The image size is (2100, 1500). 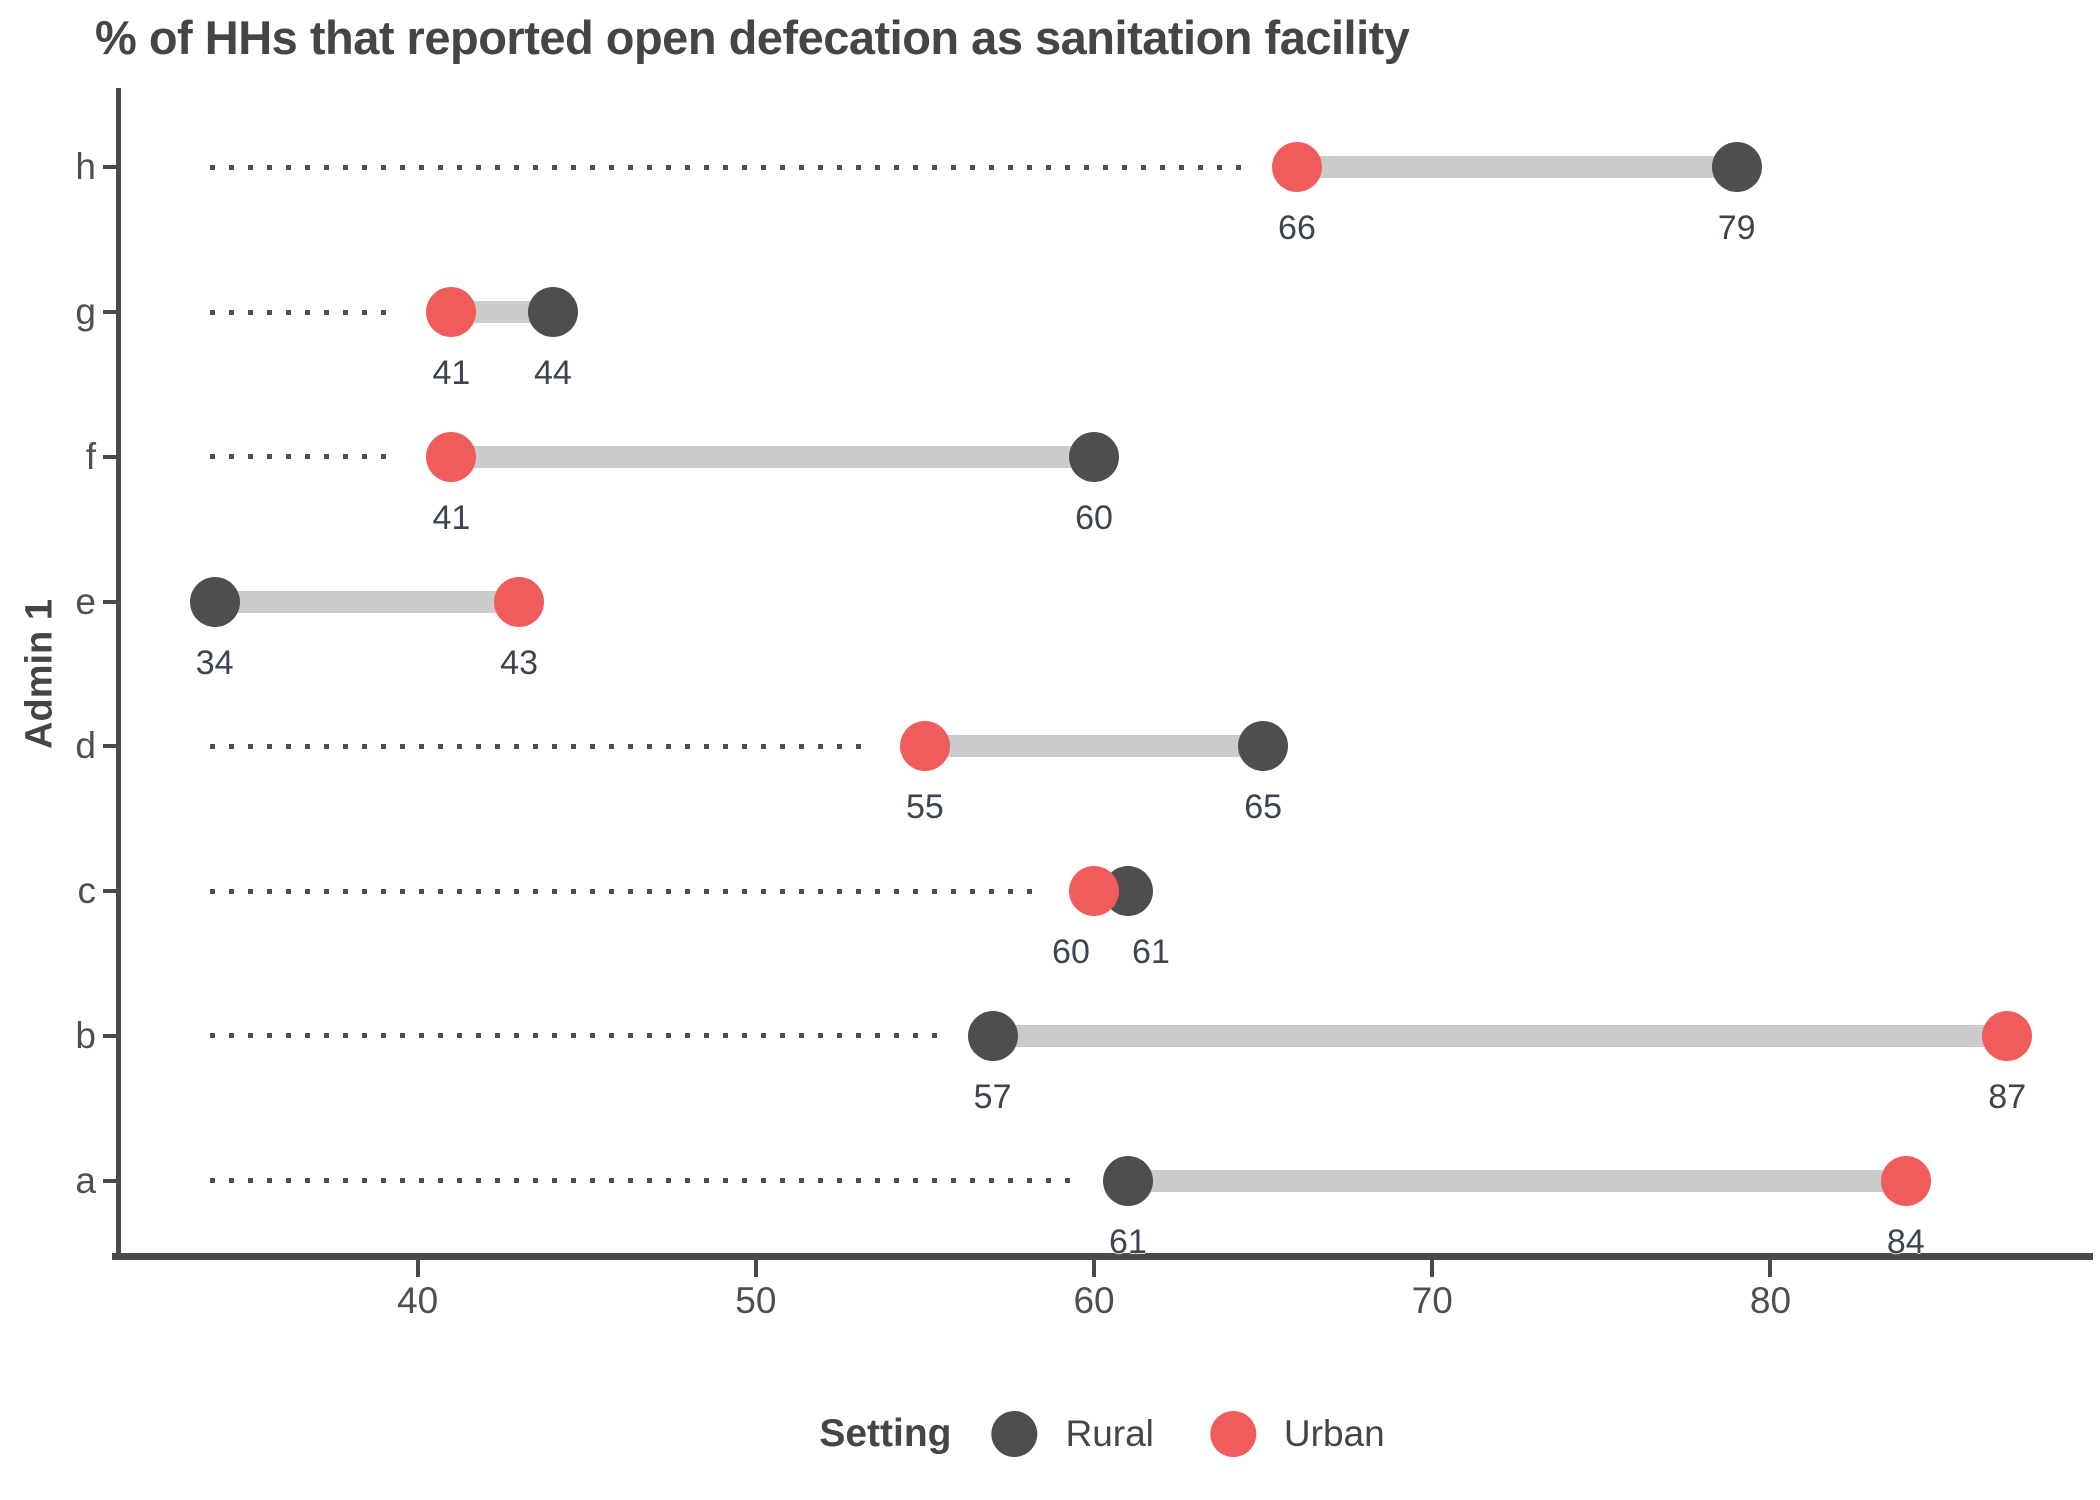 I want to click on x-tick-label: 70, so click(x=1432, y=1300).